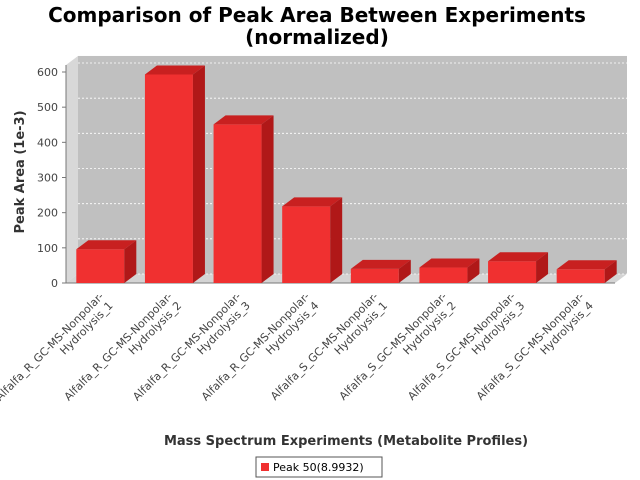  What do you see at coordinates (47, 248) in the screenshot?
I see `y-tick-label: 100` at bounding box center [47, 248].